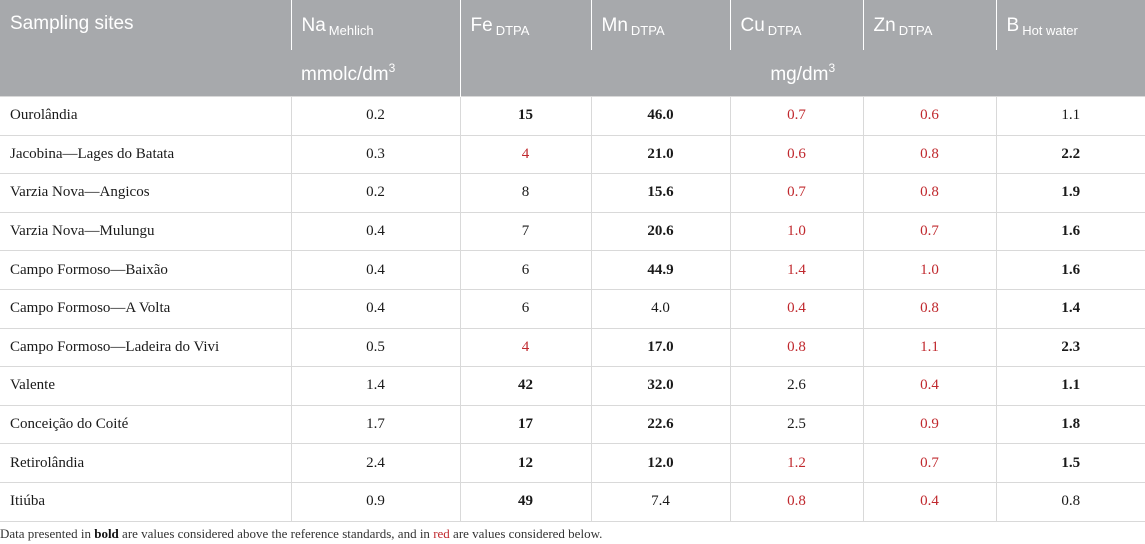 The image size is (1145, 544). I want to click on value-cell: 12, so click(525, 463).